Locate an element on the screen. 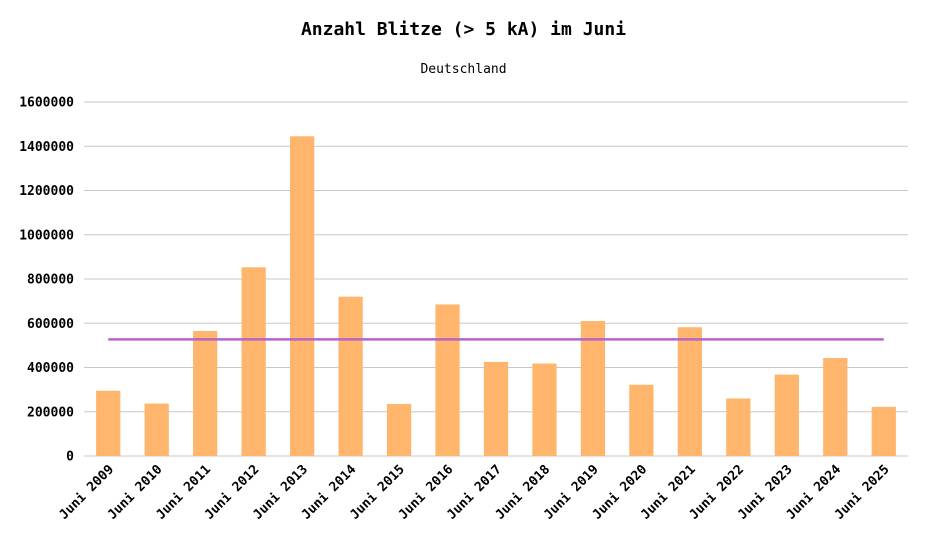  y-tick-label: 400000 is located at coordinates (50, 368).